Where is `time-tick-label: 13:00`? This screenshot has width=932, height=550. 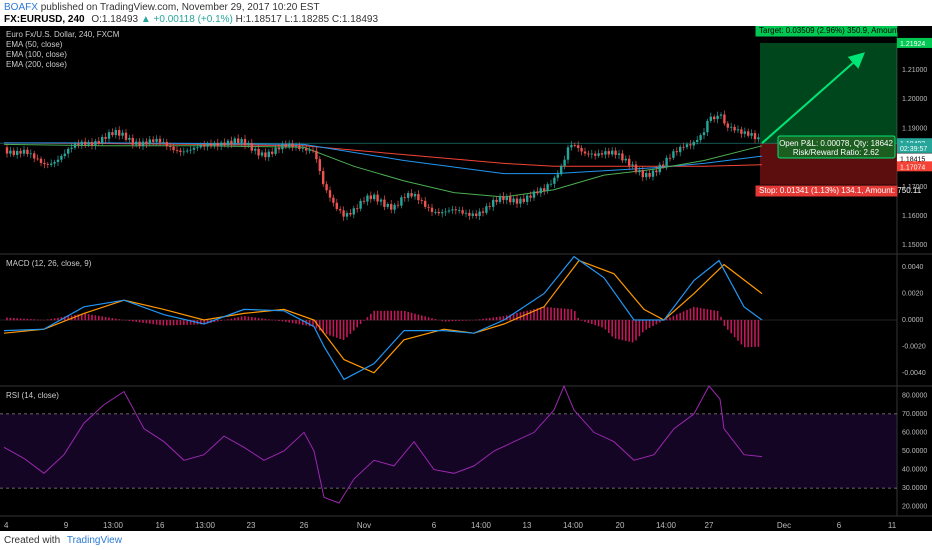
time-tick-label: 13:00 is located at coordinates (205, 525).